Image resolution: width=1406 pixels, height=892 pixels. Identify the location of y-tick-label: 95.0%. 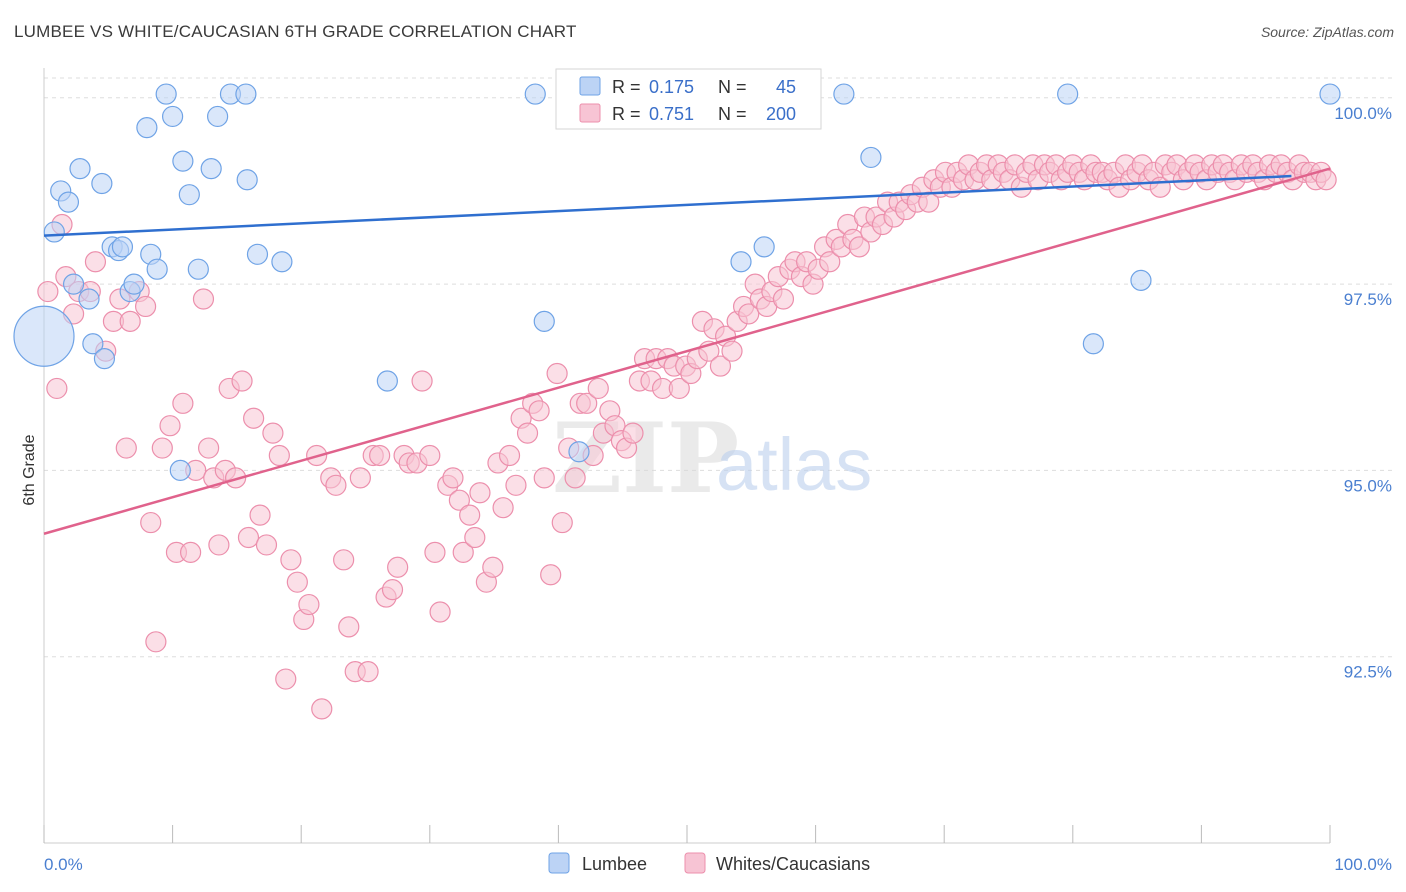
(1368, 485).